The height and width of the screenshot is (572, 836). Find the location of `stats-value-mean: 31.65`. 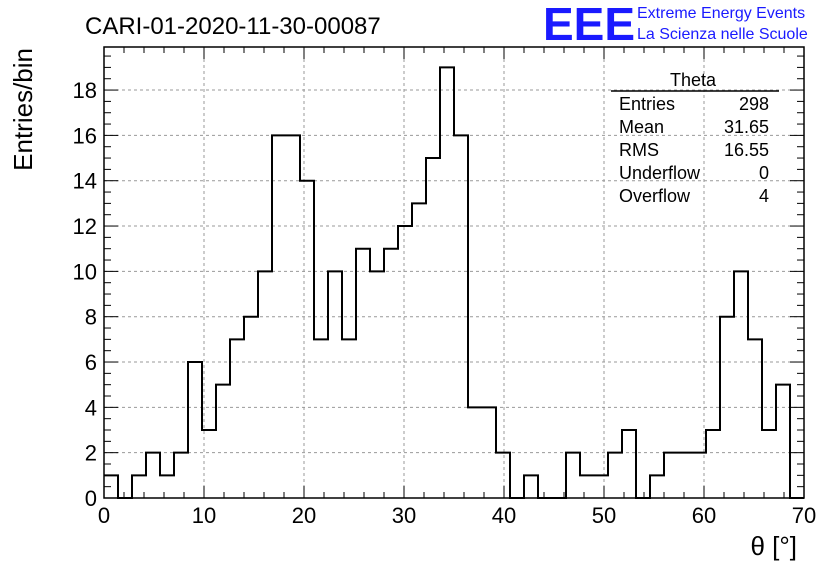

stats-value-mean: 31.65 is located at coordinates (746, 127).